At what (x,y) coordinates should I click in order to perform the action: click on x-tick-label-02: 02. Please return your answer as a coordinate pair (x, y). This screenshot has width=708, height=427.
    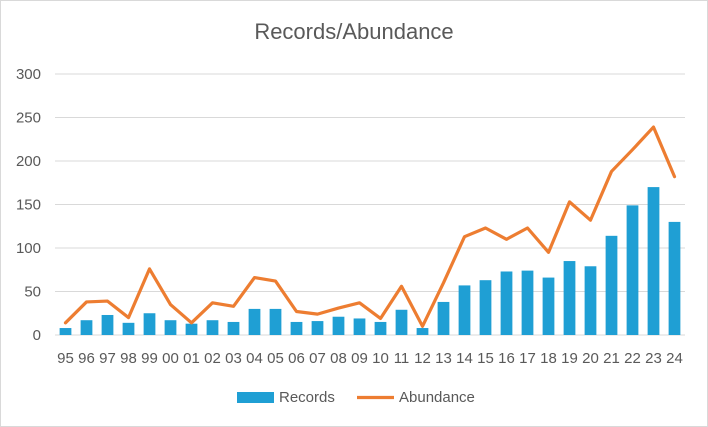
    Looking at the image, I should click on (212, 358).